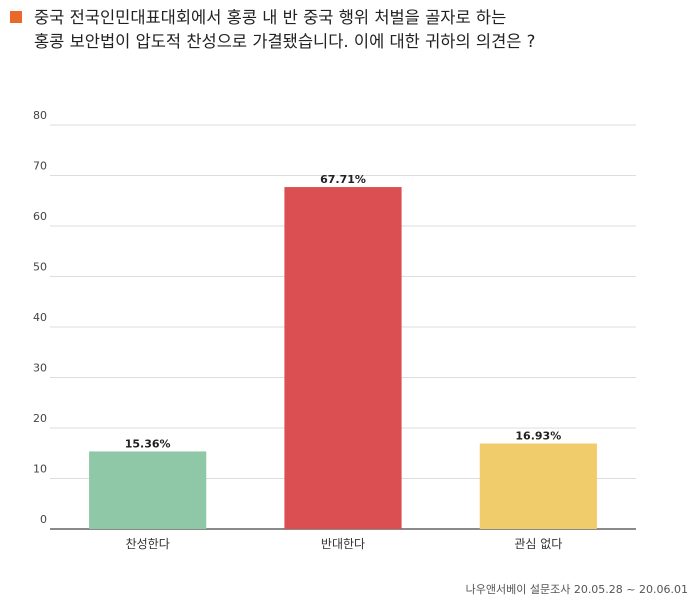 The width and height of the screenshot is (700, 609). I want to click on data-label-2: 67.71%, so click(343, 179).